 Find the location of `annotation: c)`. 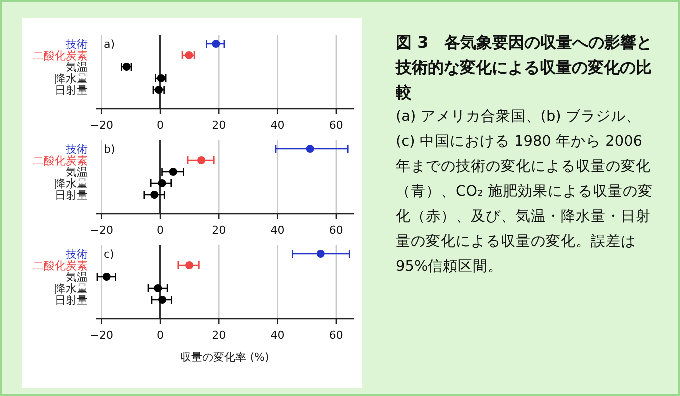

annotation: c) is located at coordinates (109, 254).